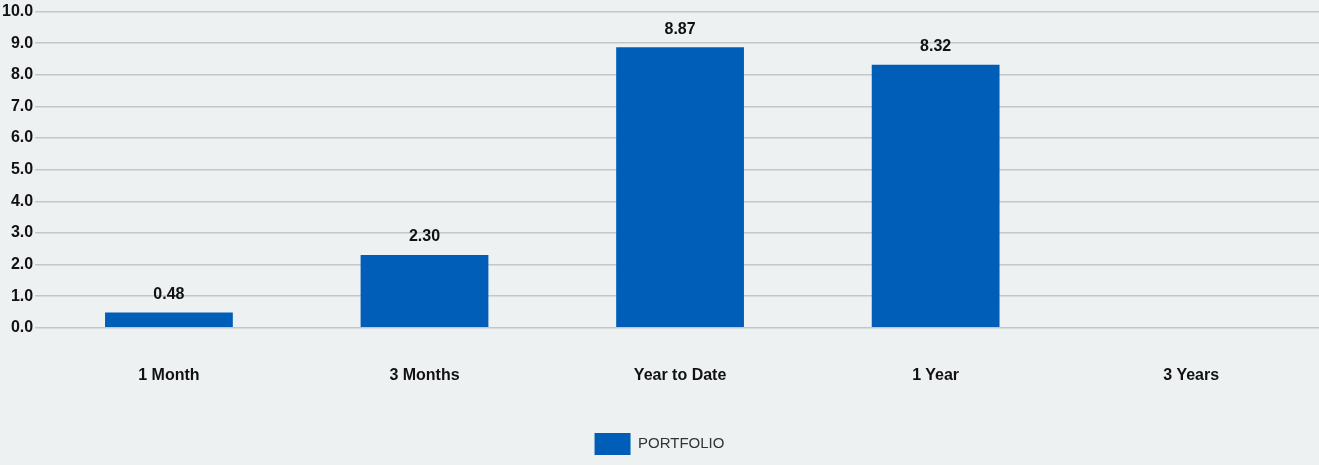  I want to click on data-label: 0.48, so click(169, 294).